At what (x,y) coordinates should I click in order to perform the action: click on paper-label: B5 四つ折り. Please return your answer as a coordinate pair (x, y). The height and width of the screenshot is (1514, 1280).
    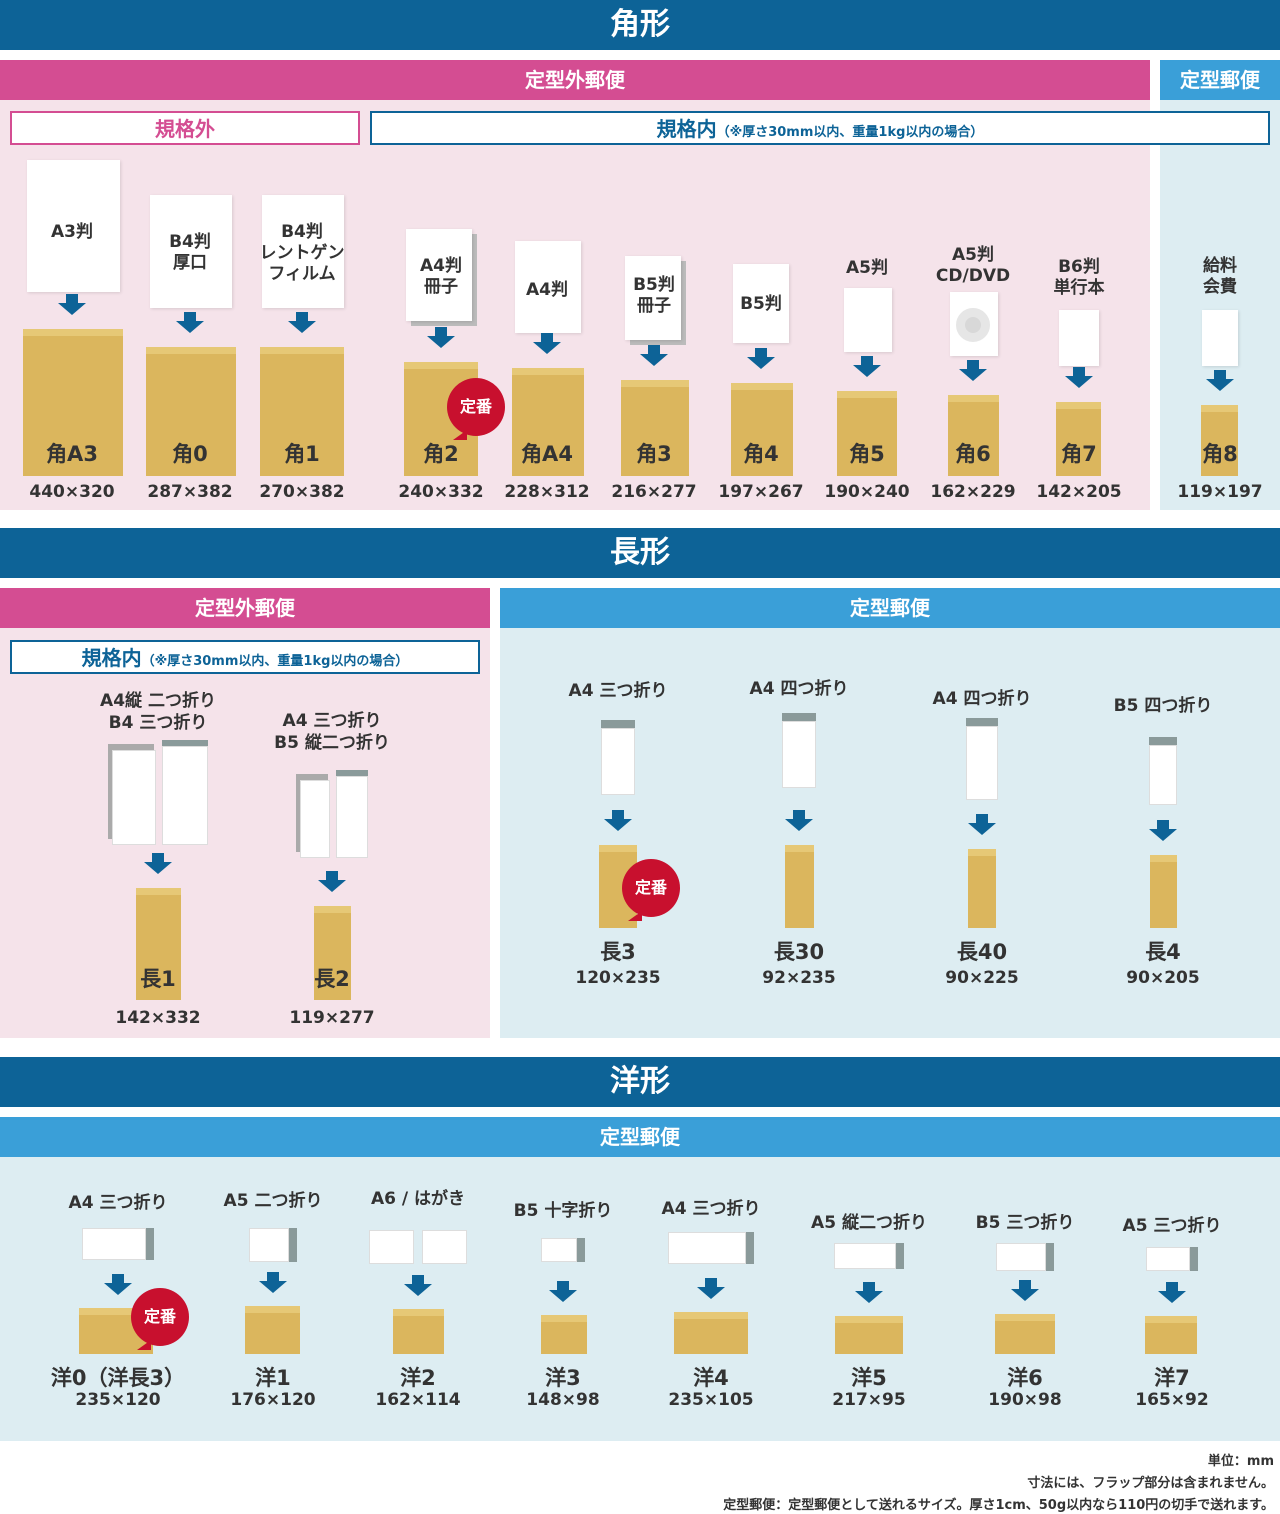
    Looking at the image, I should click on (1163, 706).